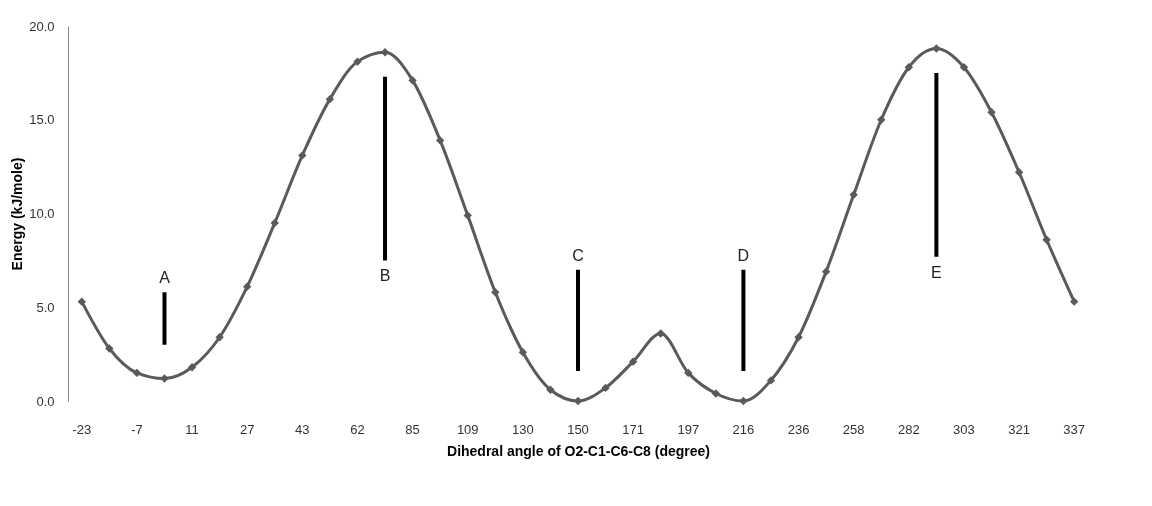  What do you see at coordinates (82, 429) in the screenshot?
I see `x-tick-label: -23` at bounding box center [82, 429].